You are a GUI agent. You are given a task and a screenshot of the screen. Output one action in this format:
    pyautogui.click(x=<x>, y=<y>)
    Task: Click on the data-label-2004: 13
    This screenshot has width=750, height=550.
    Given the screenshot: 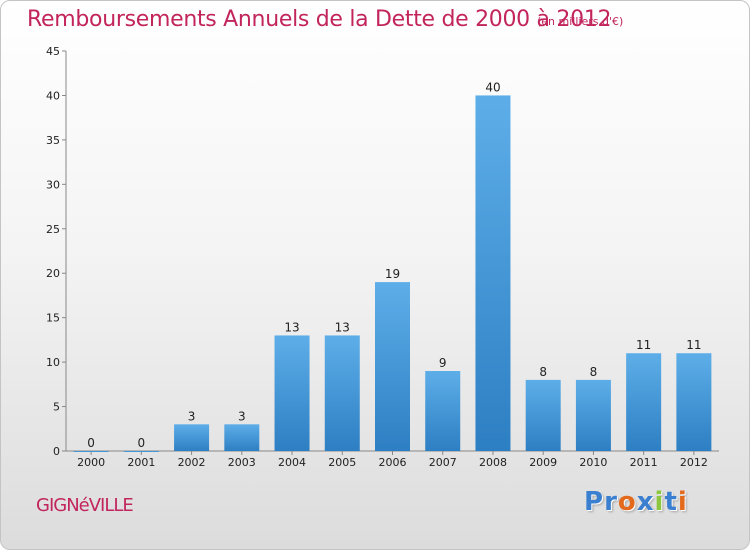 What is the action you would take?
    pyautogui.click(x=291, y=327)
    